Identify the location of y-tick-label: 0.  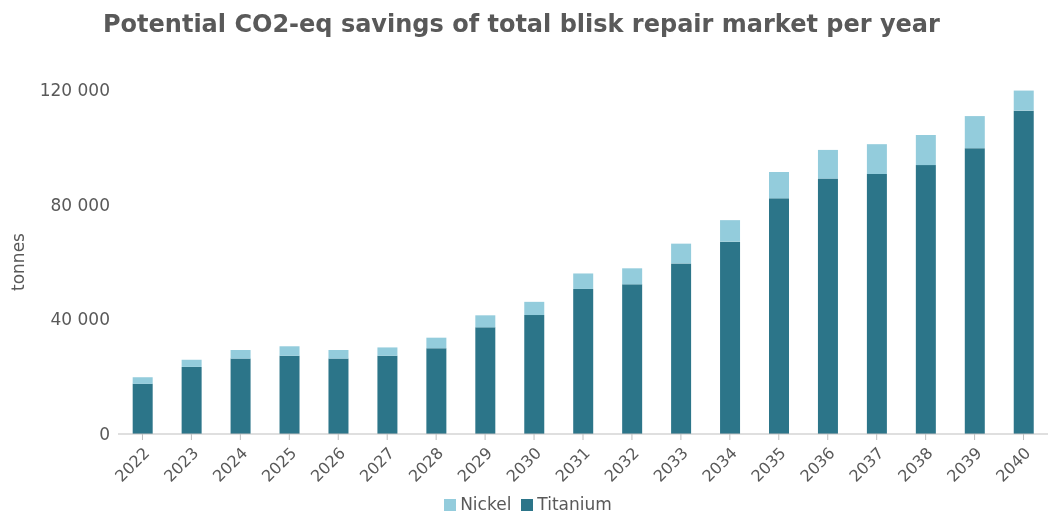
(104, 434).